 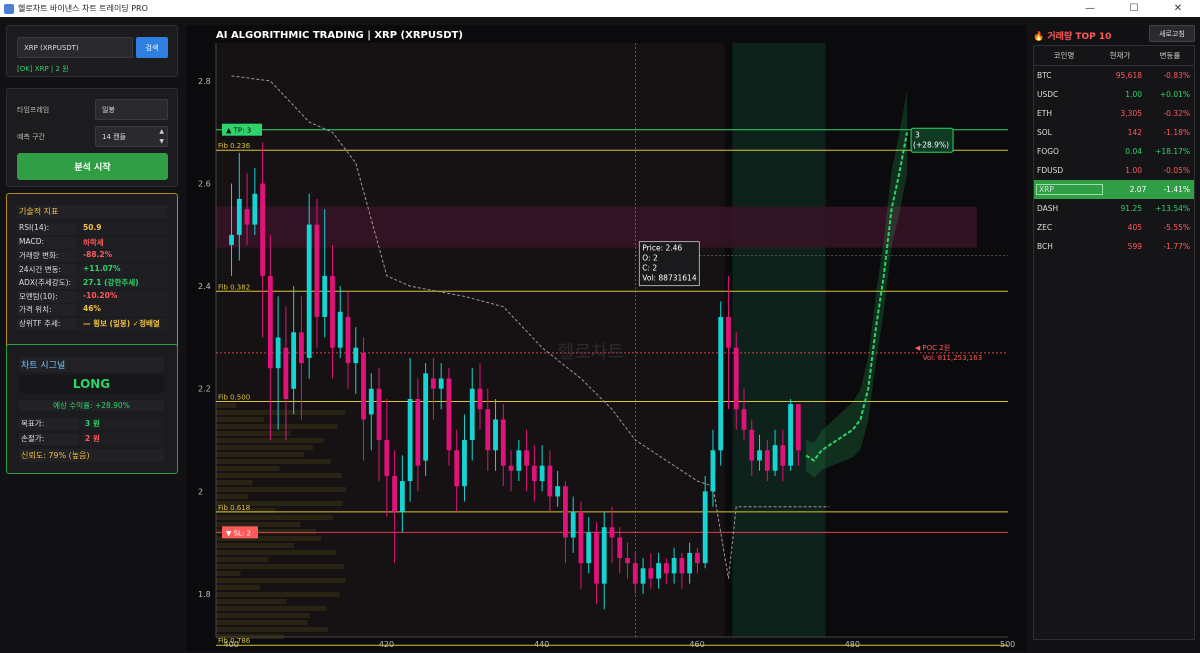 I want to click on target-row: 목표가: 3 원, so click(x=91, y=424).